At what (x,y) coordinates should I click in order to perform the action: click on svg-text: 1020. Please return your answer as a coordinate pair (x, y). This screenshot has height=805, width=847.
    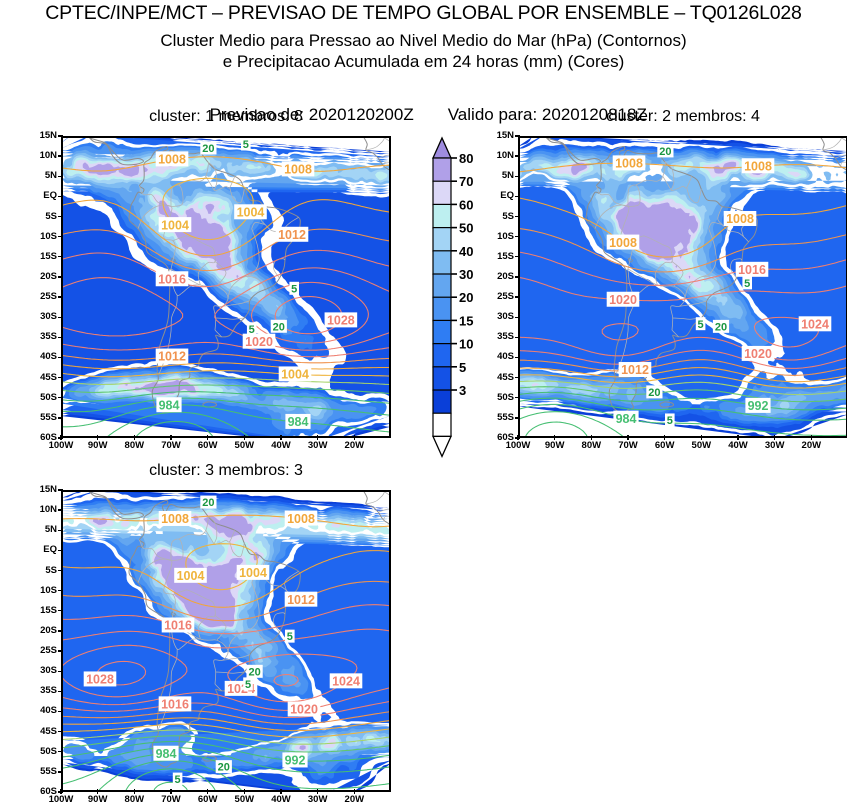
    Looking at the image, I should click on (758, 354).